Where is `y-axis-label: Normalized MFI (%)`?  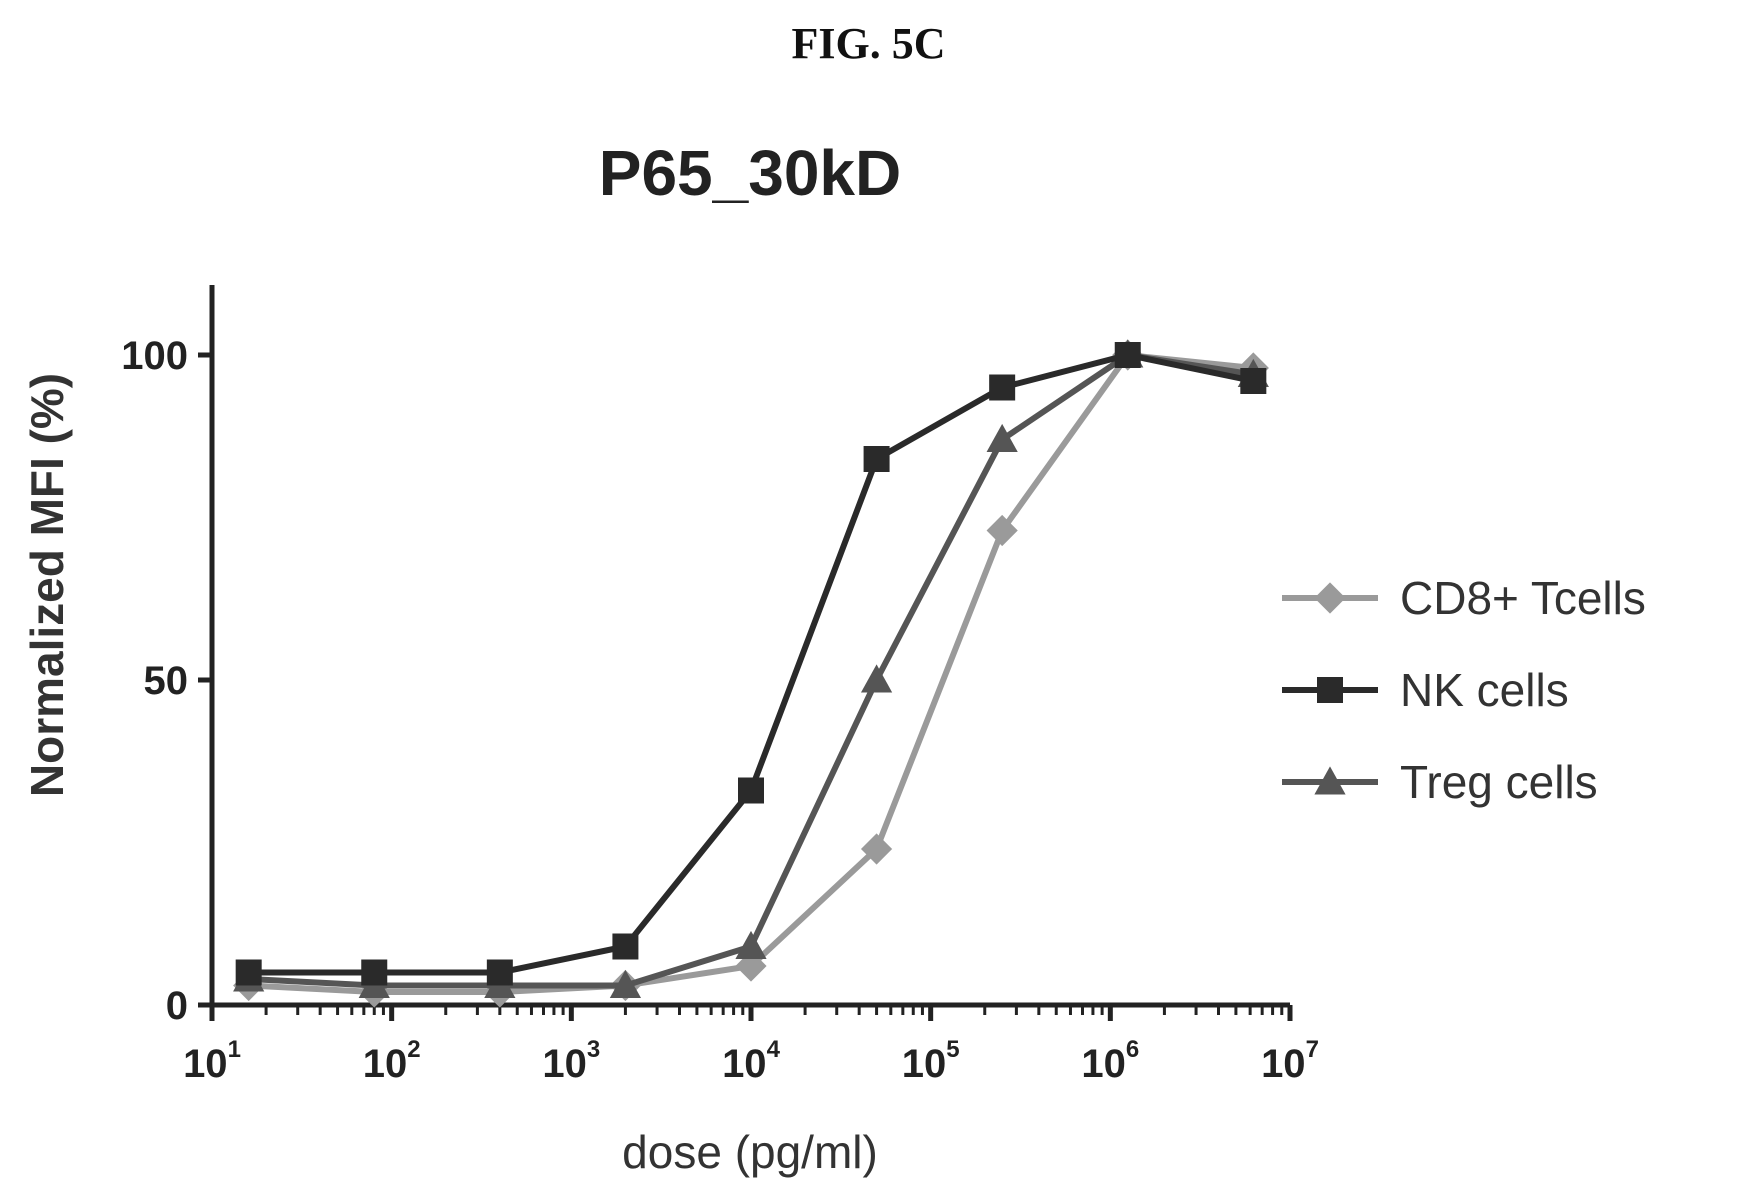
y-axis-label: Normalized MFI (%) is located at coordinates (47, 585).